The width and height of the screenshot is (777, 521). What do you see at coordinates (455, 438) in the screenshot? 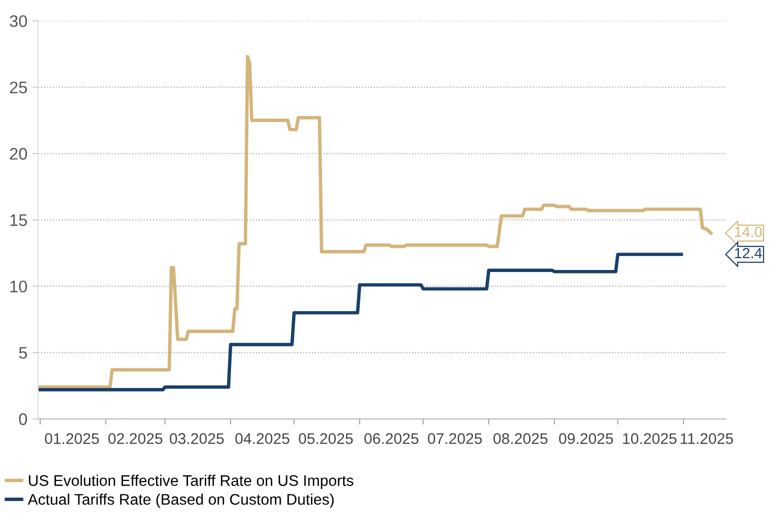
I see `x-tick-label: 07.2025` at bounding box center [455, 438].